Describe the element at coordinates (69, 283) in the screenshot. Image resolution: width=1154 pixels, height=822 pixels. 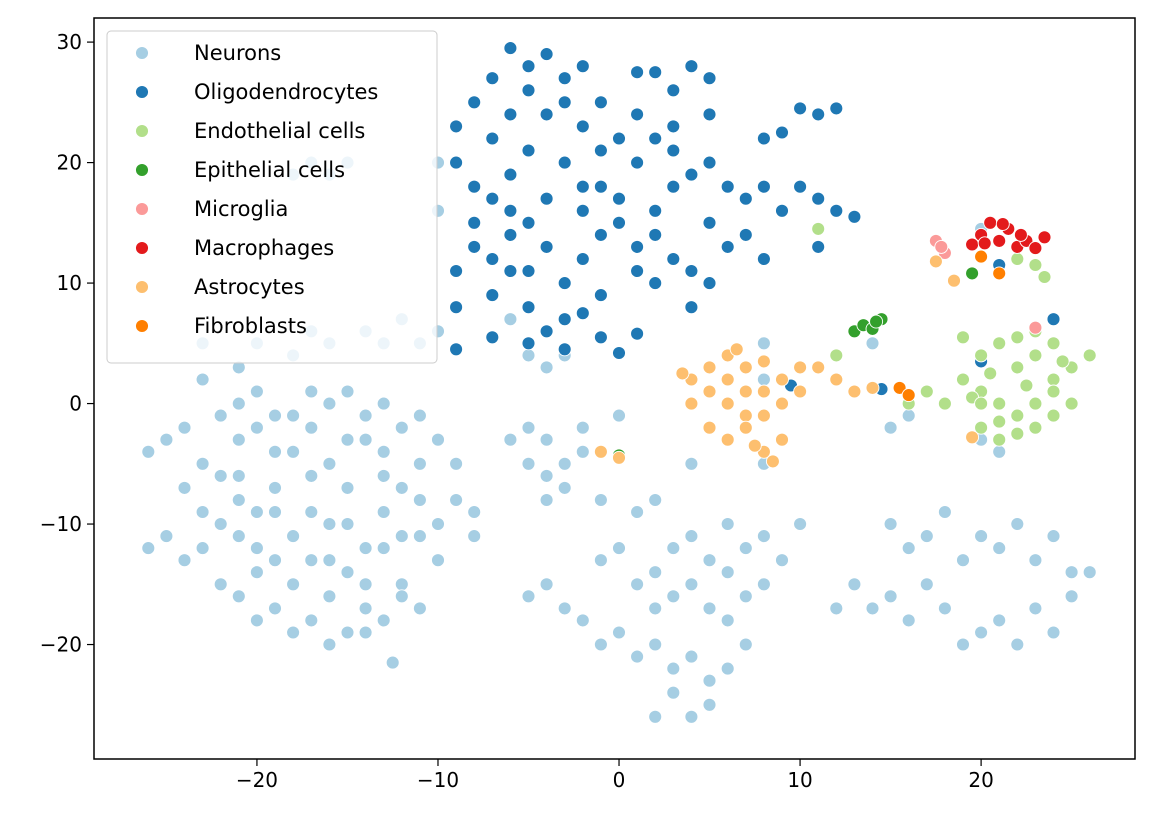
I see `y-tick-label: 10` at that location.